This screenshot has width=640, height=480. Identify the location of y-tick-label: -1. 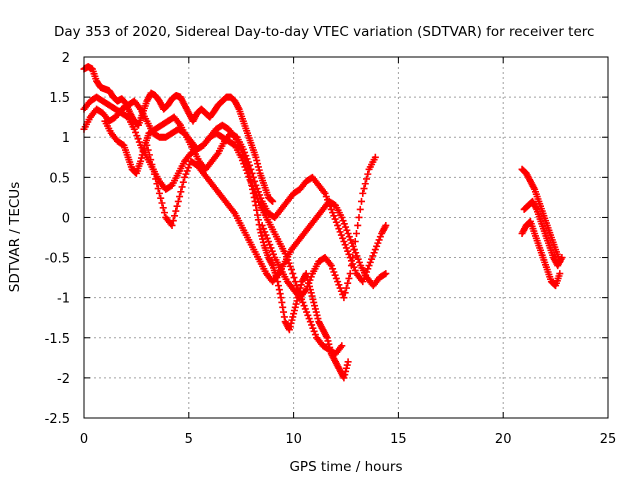
(63, 299).